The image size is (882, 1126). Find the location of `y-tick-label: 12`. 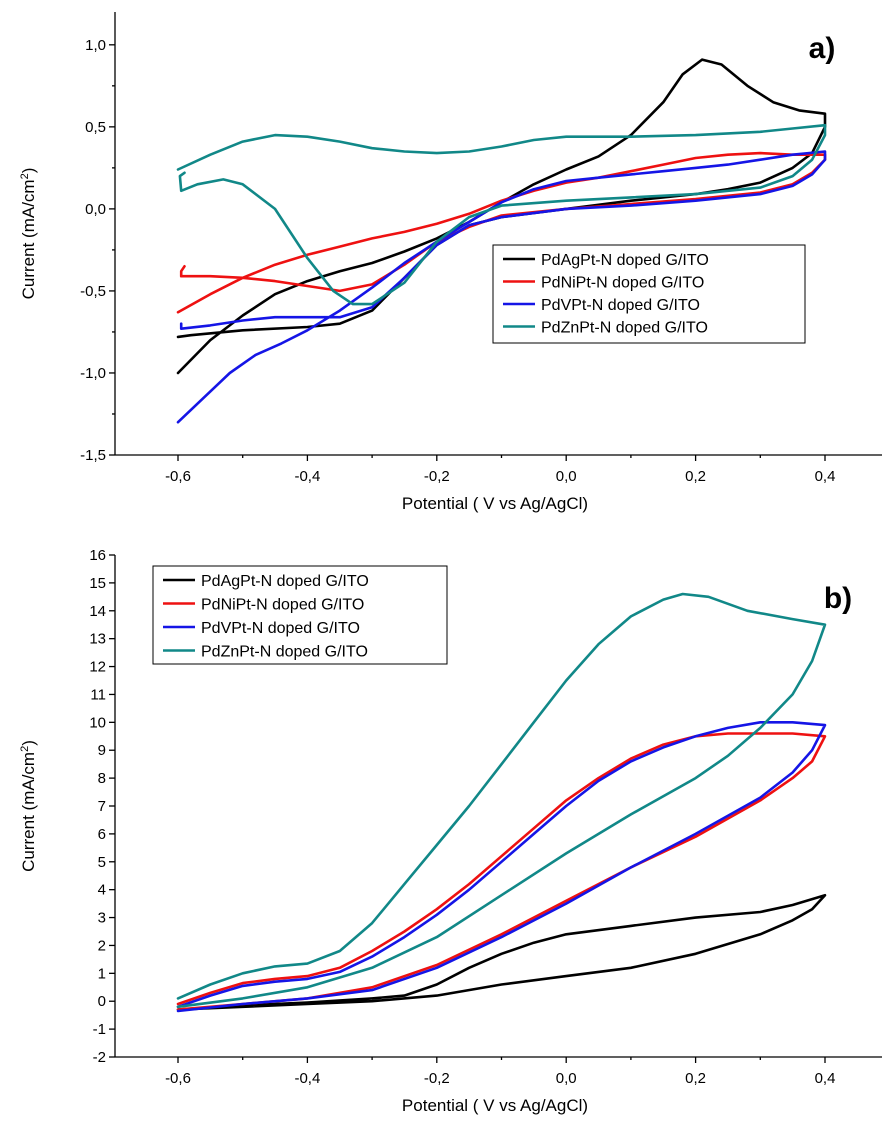

y-tick-label: 12 is located at coordinates (97, 667).